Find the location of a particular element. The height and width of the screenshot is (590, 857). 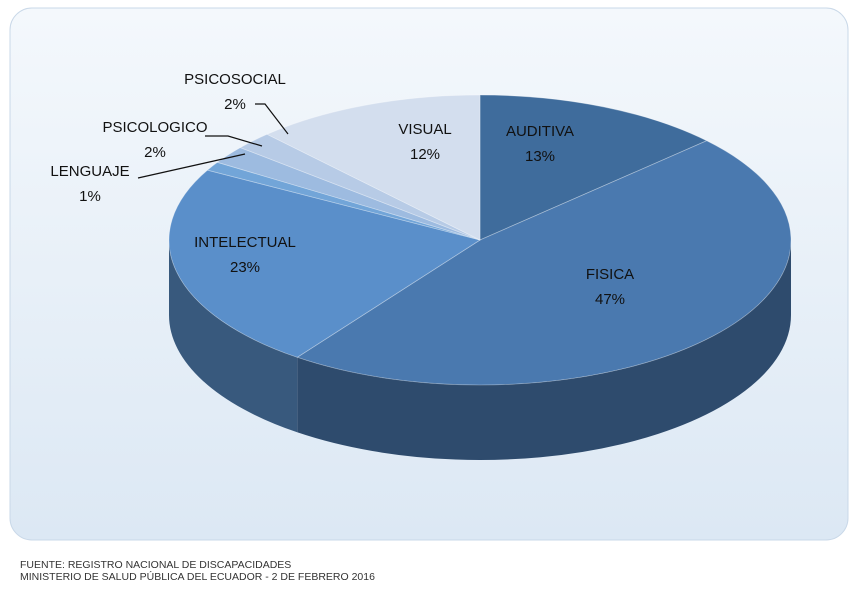

slice-value: 23% is located at coordinates (245, 267).